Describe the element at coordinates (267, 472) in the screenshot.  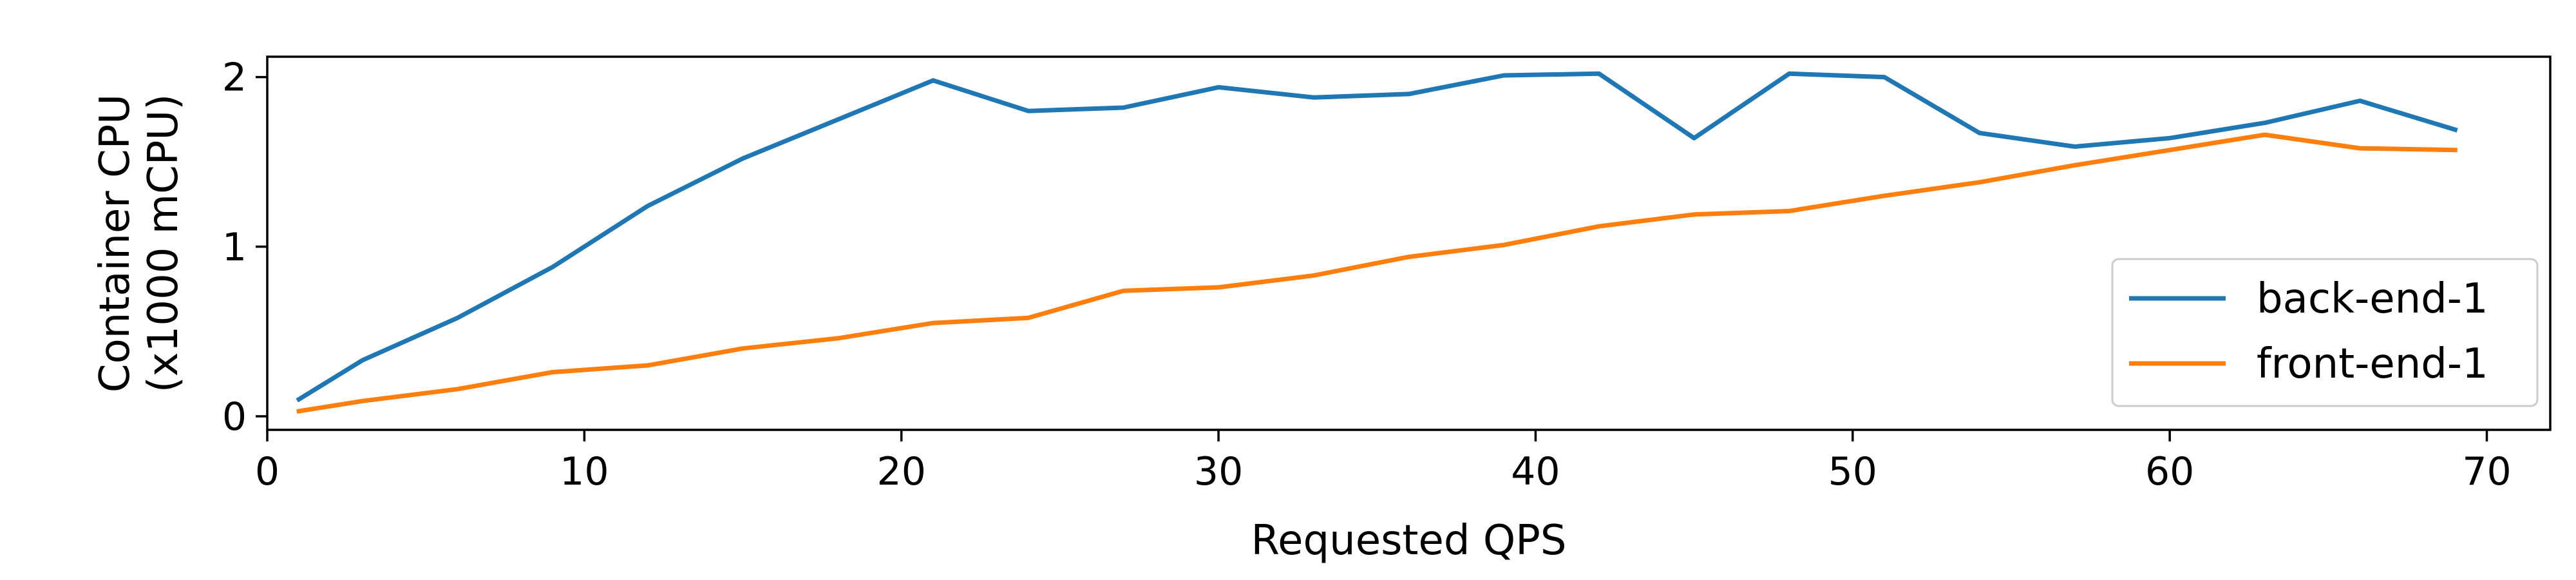
I see `x-tick-label: 0` at that location.